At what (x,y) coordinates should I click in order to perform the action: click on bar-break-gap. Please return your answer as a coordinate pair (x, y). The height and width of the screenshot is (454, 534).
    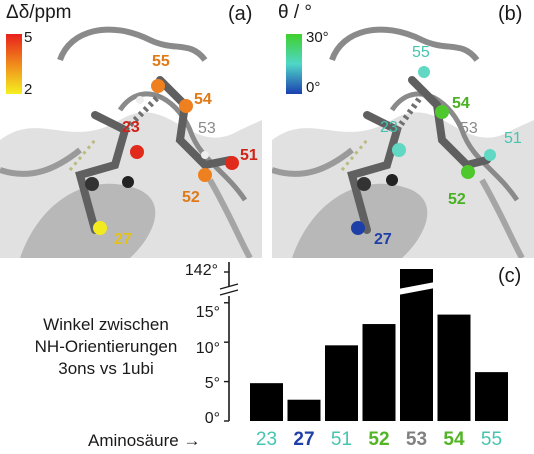
    Looking at the image, I should click on (416, 288).